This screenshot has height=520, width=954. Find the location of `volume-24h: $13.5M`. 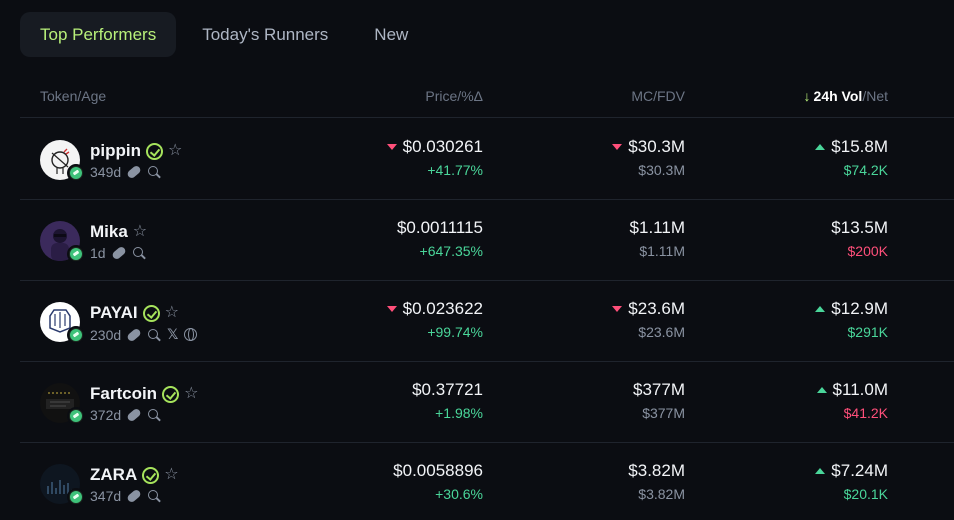

volume-24h: $13.5M is located at coordinates (859, 227).